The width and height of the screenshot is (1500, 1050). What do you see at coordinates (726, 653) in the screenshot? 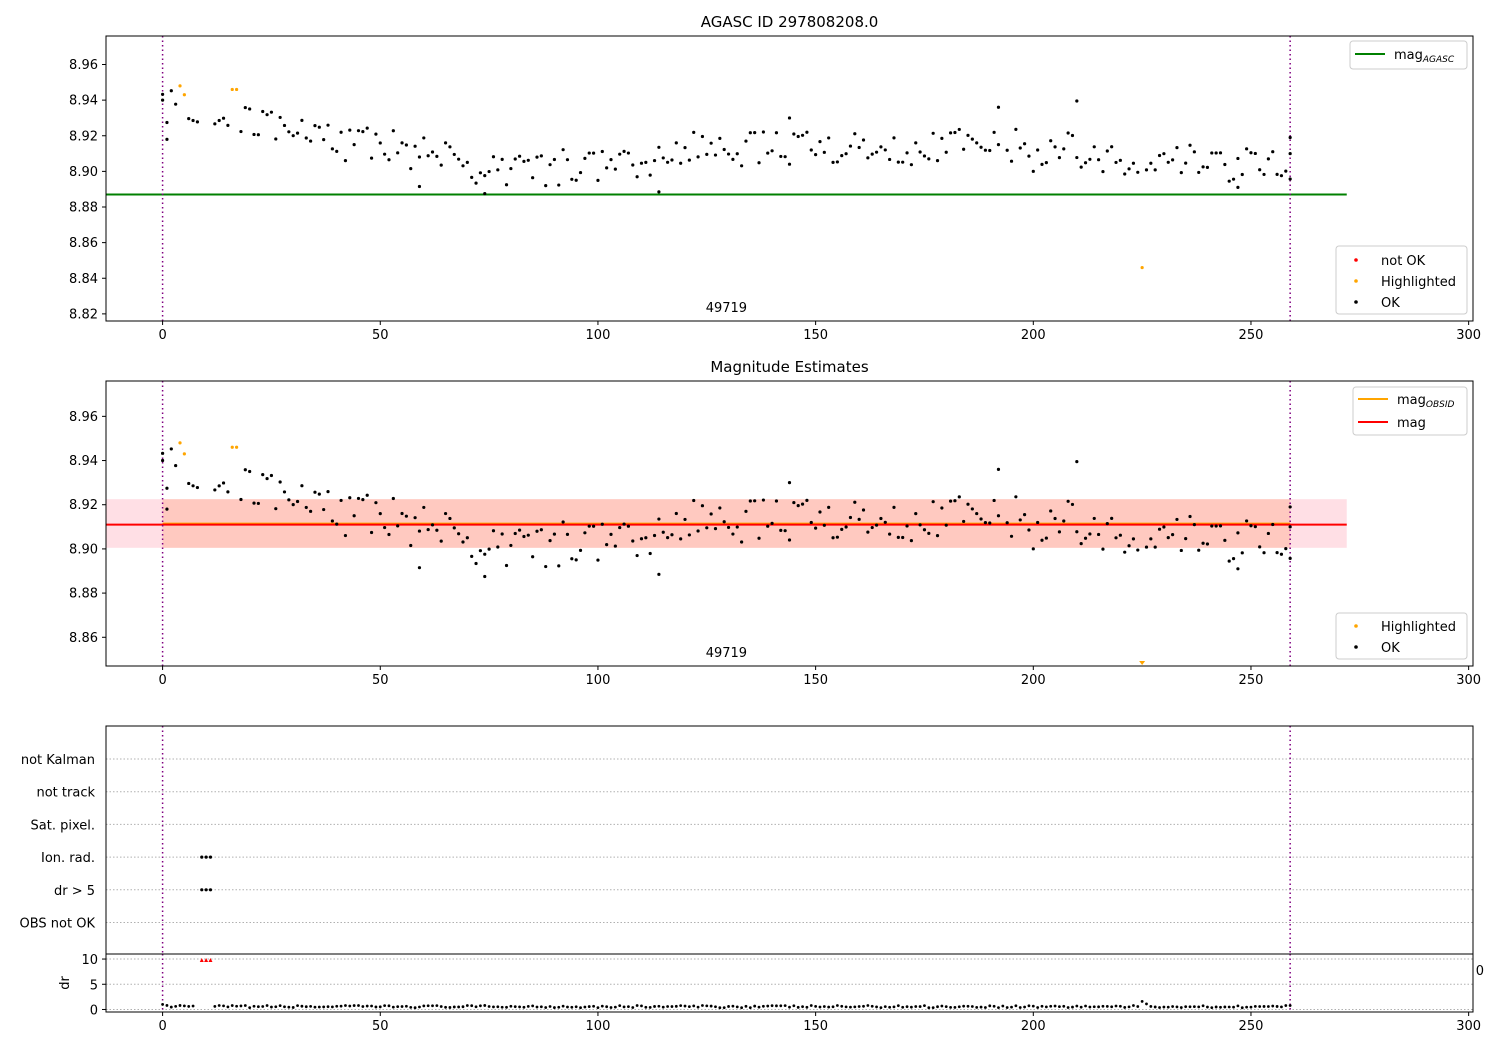
I see `estimates-obsid-label: 49719` at bounding box center [726, 653].